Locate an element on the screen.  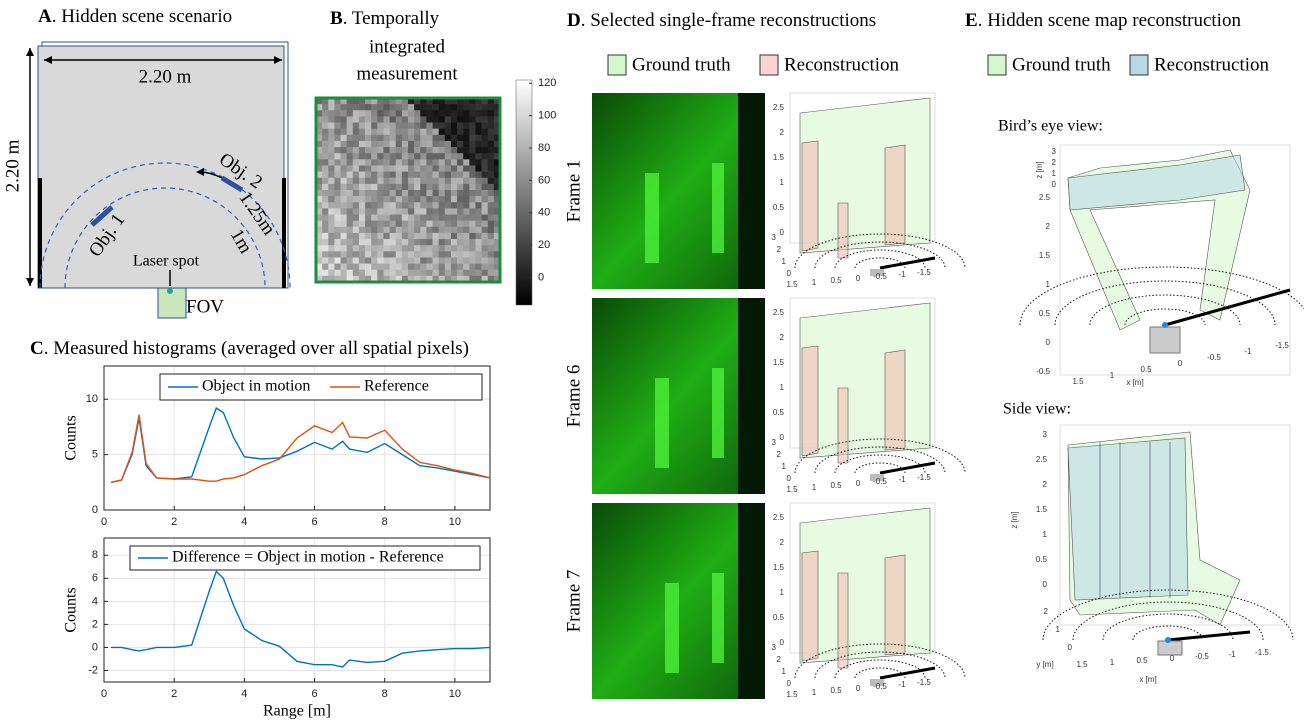
z-tick-label: 1.5 is located at coordinates (779, 157).